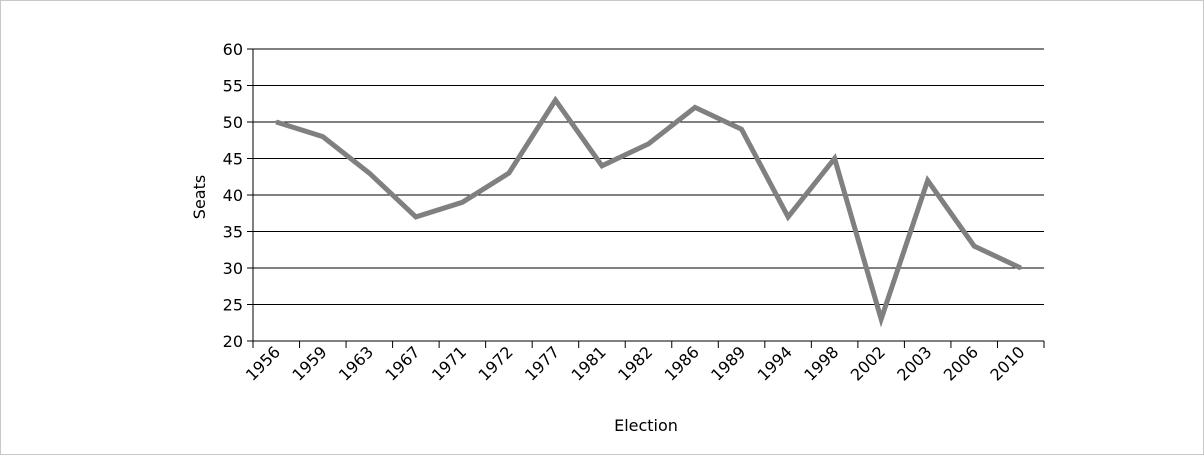 This screenshot has width=1204, height=456. I want to click on y-axis-ticks: 20 25 30 35 40 45 50 55 60, so click(238, 195).